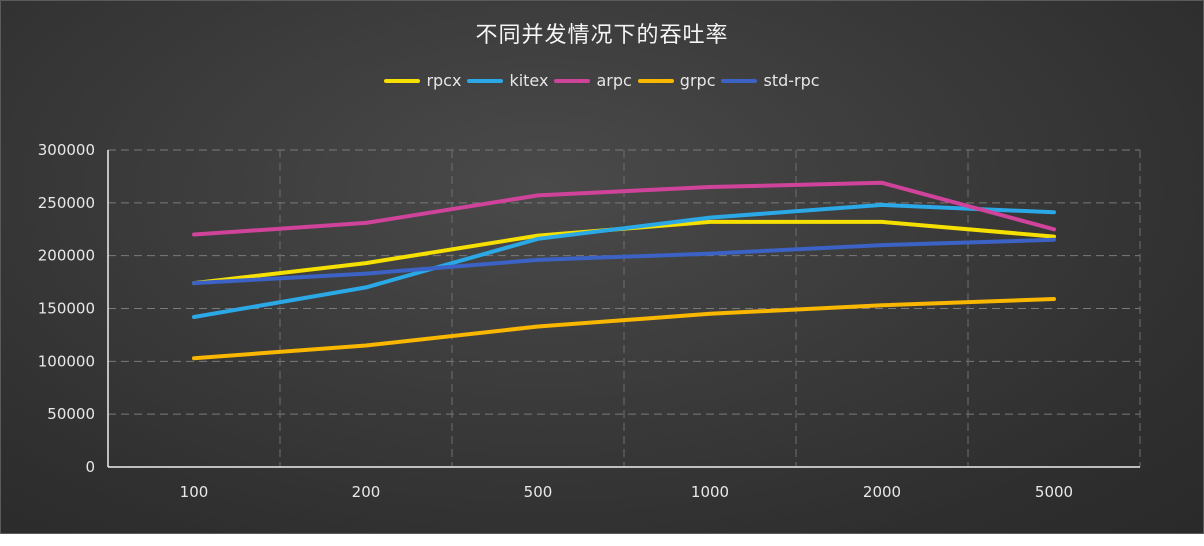  I want to click on legend-item-rpcx: rpcx, so click(422, 80).